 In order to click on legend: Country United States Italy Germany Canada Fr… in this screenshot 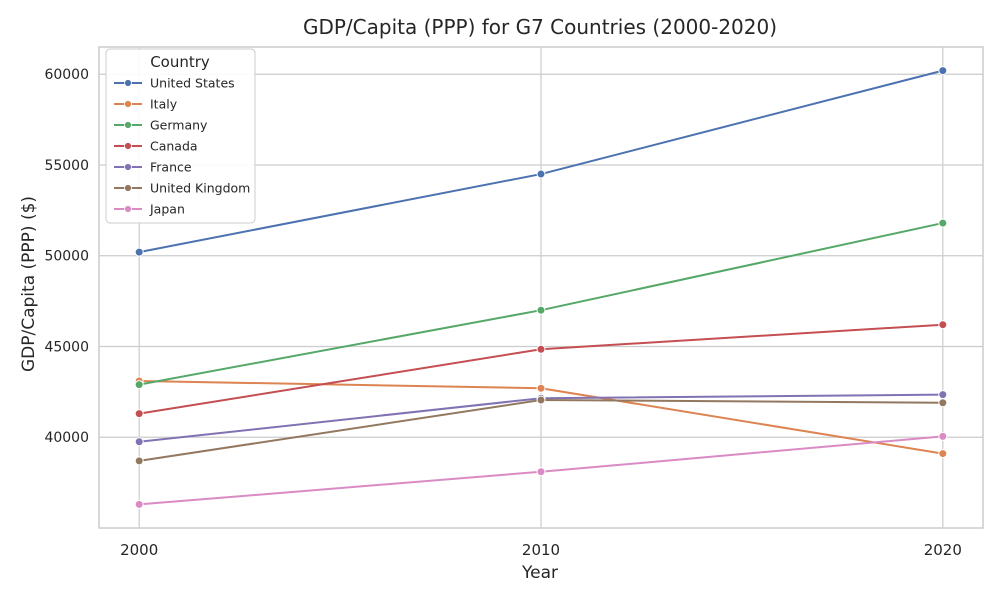, I will do `click(180, 136)`.